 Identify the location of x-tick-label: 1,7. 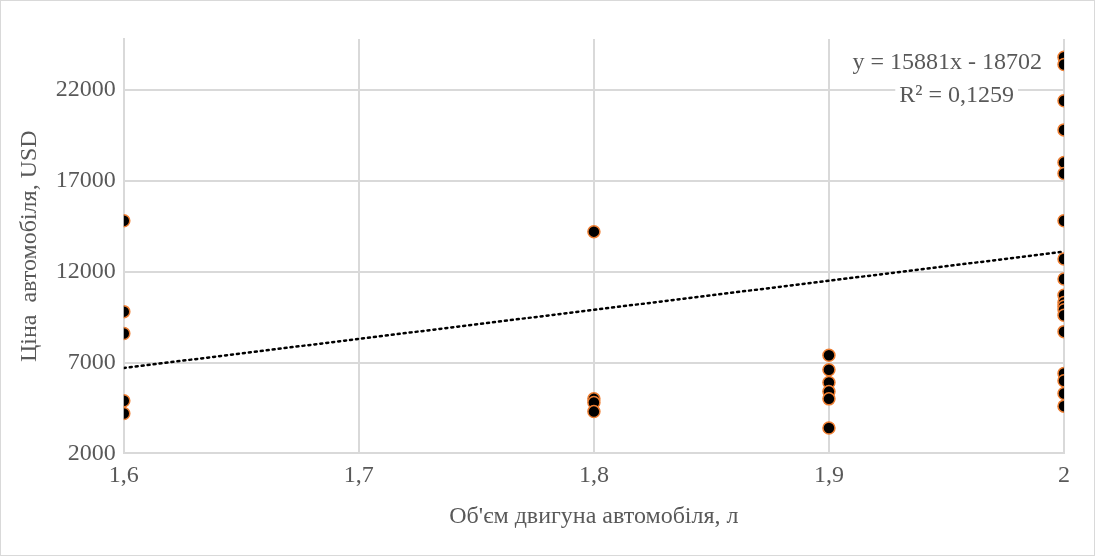
(358, 474).